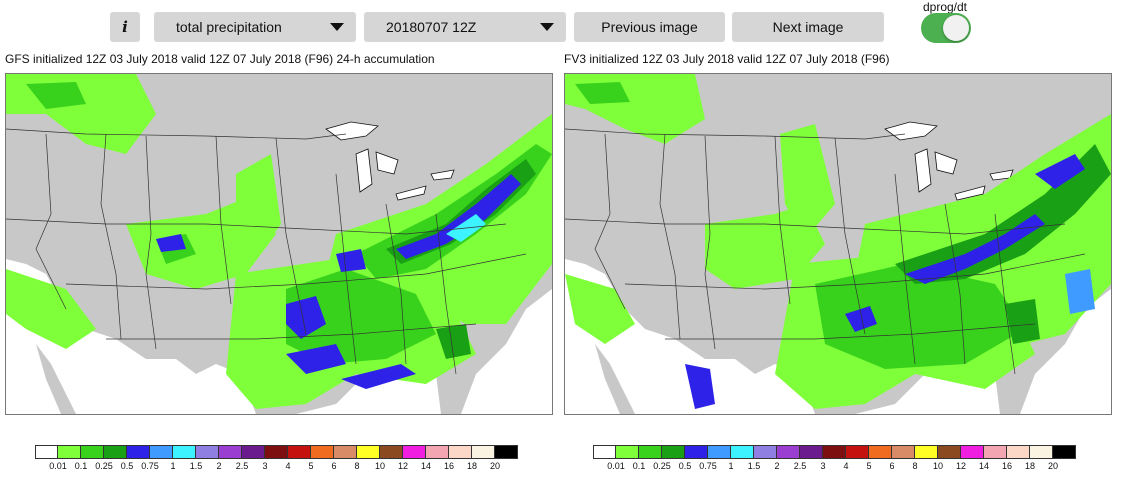 This screenshot has width=1133, height=480. I want to click on variable-select-value: total precipitation, so click(229, 27).